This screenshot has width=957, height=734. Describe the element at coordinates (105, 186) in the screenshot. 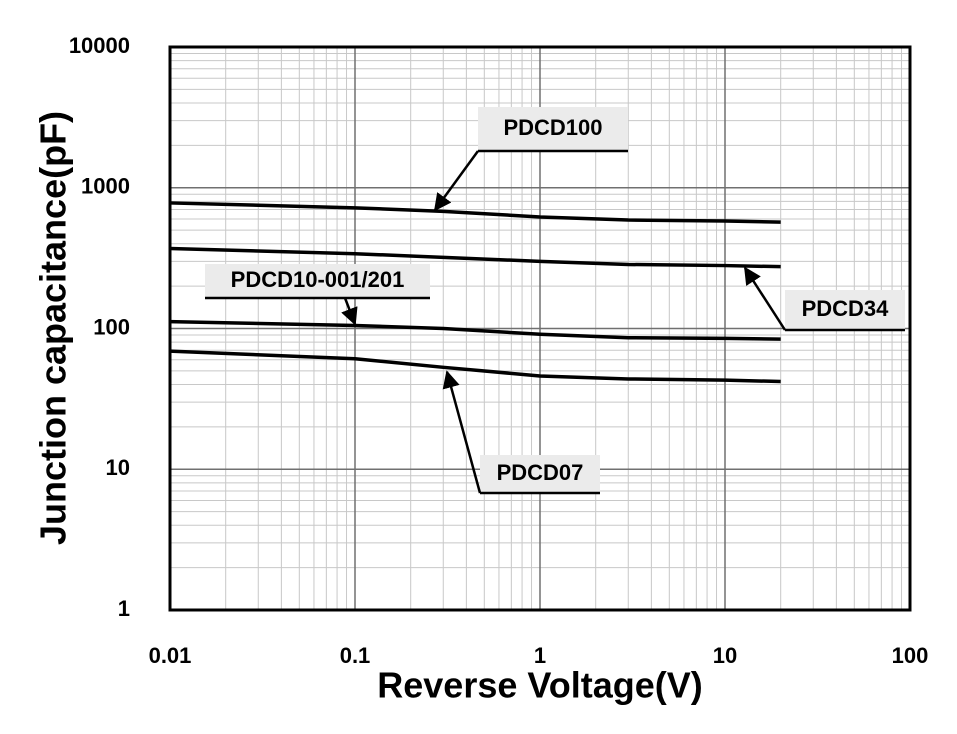

I see `y-tick-label: 1000` at that location.